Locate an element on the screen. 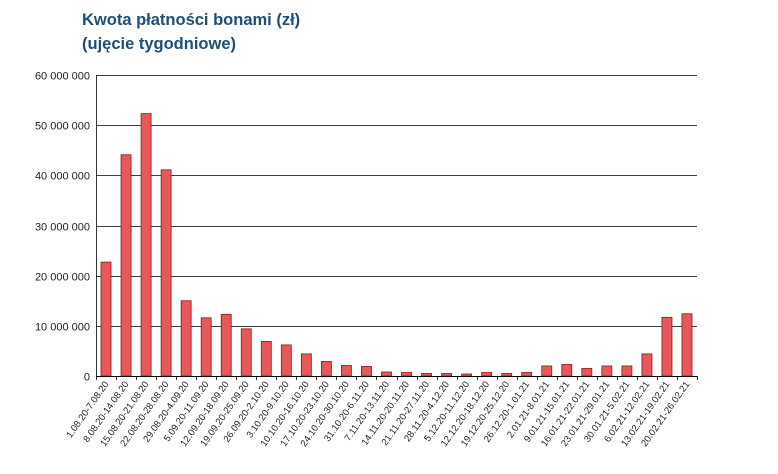 Image resolution: width=778 pixels, height=474 pixels. chart-subtitle: (ujęcie tygodniowe) is located at coordinates (159, 44).